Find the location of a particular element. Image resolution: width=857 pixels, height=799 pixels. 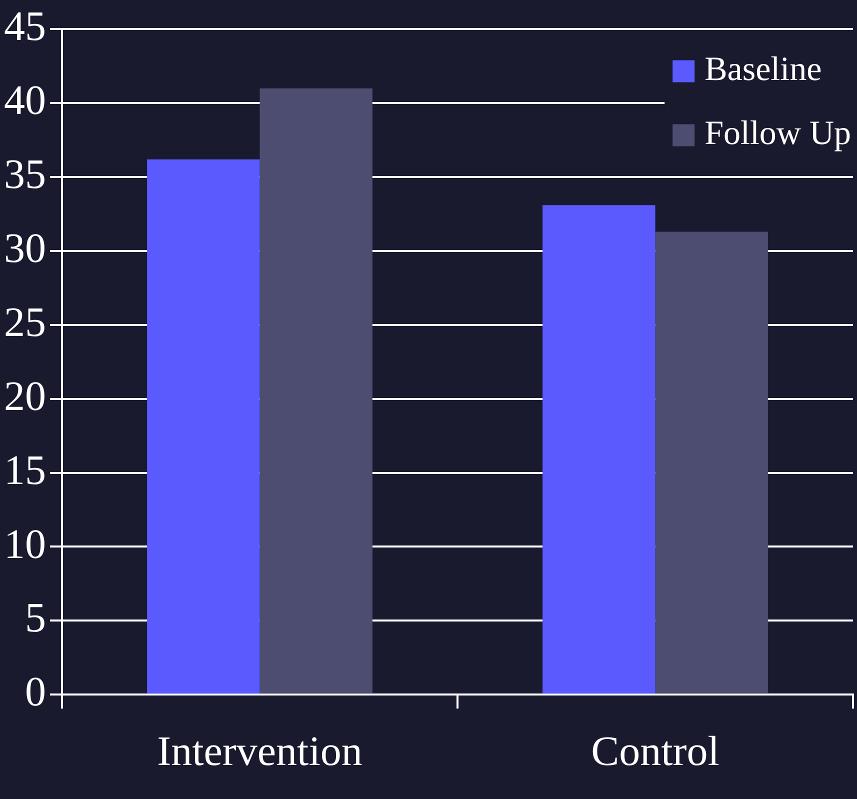

y-tick-label: 30 is located at coordinates (25, 249).